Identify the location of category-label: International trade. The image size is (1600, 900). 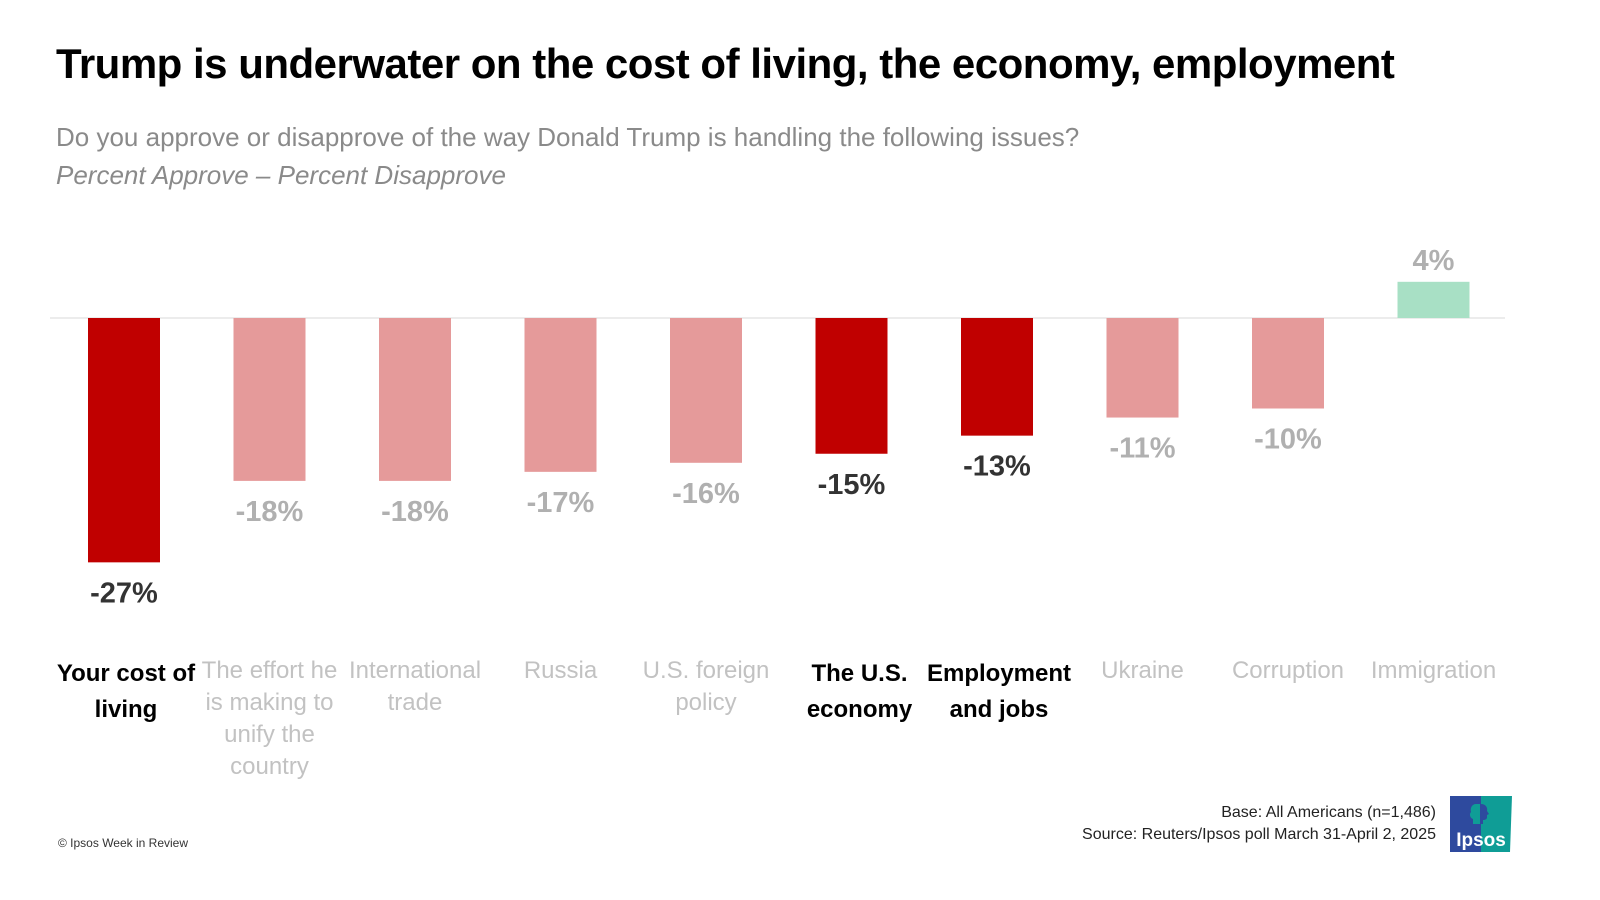
(415, 686).